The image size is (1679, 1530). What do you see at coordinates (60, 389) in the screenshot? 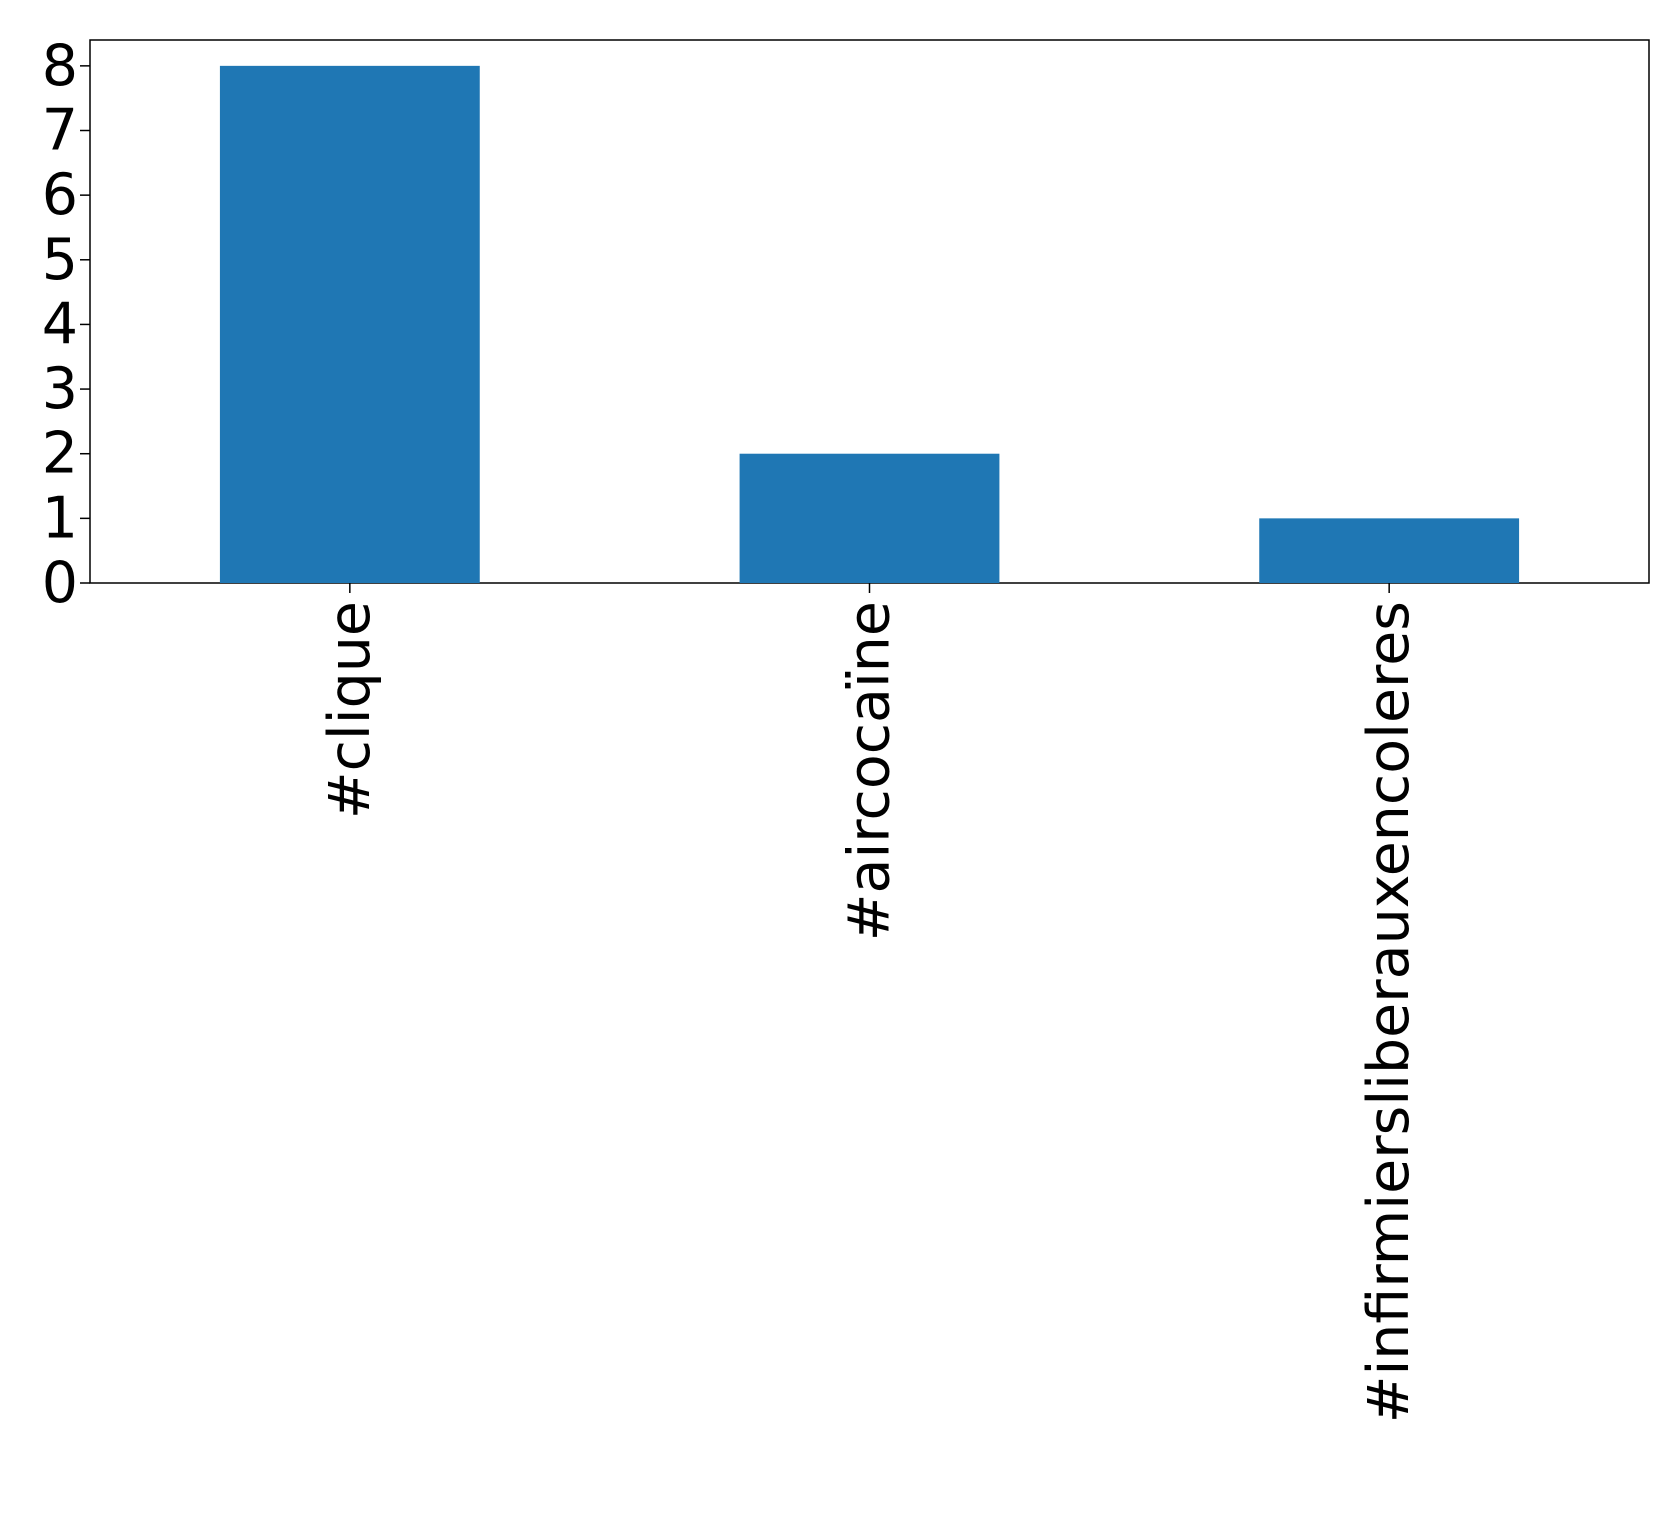
I see `y-tick-label: 3` at bounding box center [60, 389].